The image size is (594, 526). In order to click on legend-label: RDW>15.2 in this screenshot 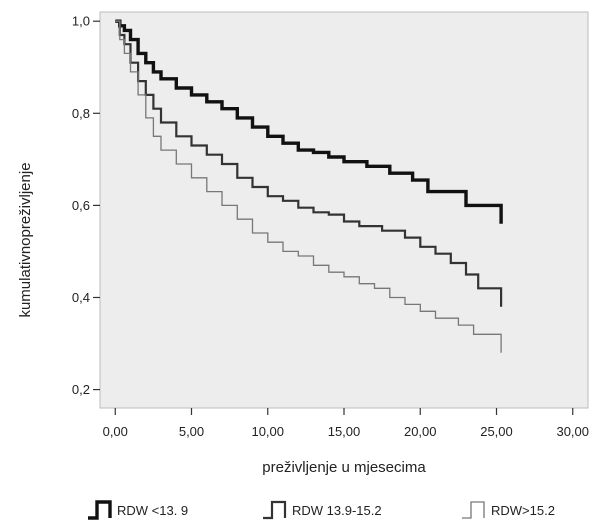, I will do `click(523, 510)`.